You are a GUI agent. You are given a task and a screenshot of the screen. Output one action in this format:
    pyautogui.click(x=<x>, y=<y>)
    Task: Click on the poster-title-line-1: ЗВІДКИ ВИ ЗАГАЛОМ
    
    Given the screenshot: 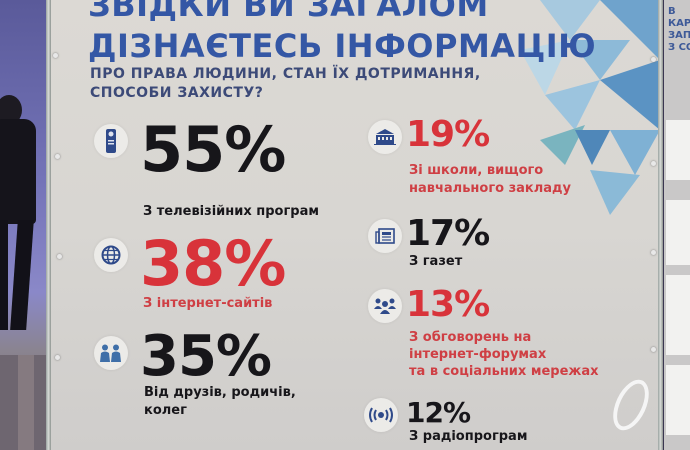 What is the action you would take?
    pyautogui.click(x=288, y=12)
    